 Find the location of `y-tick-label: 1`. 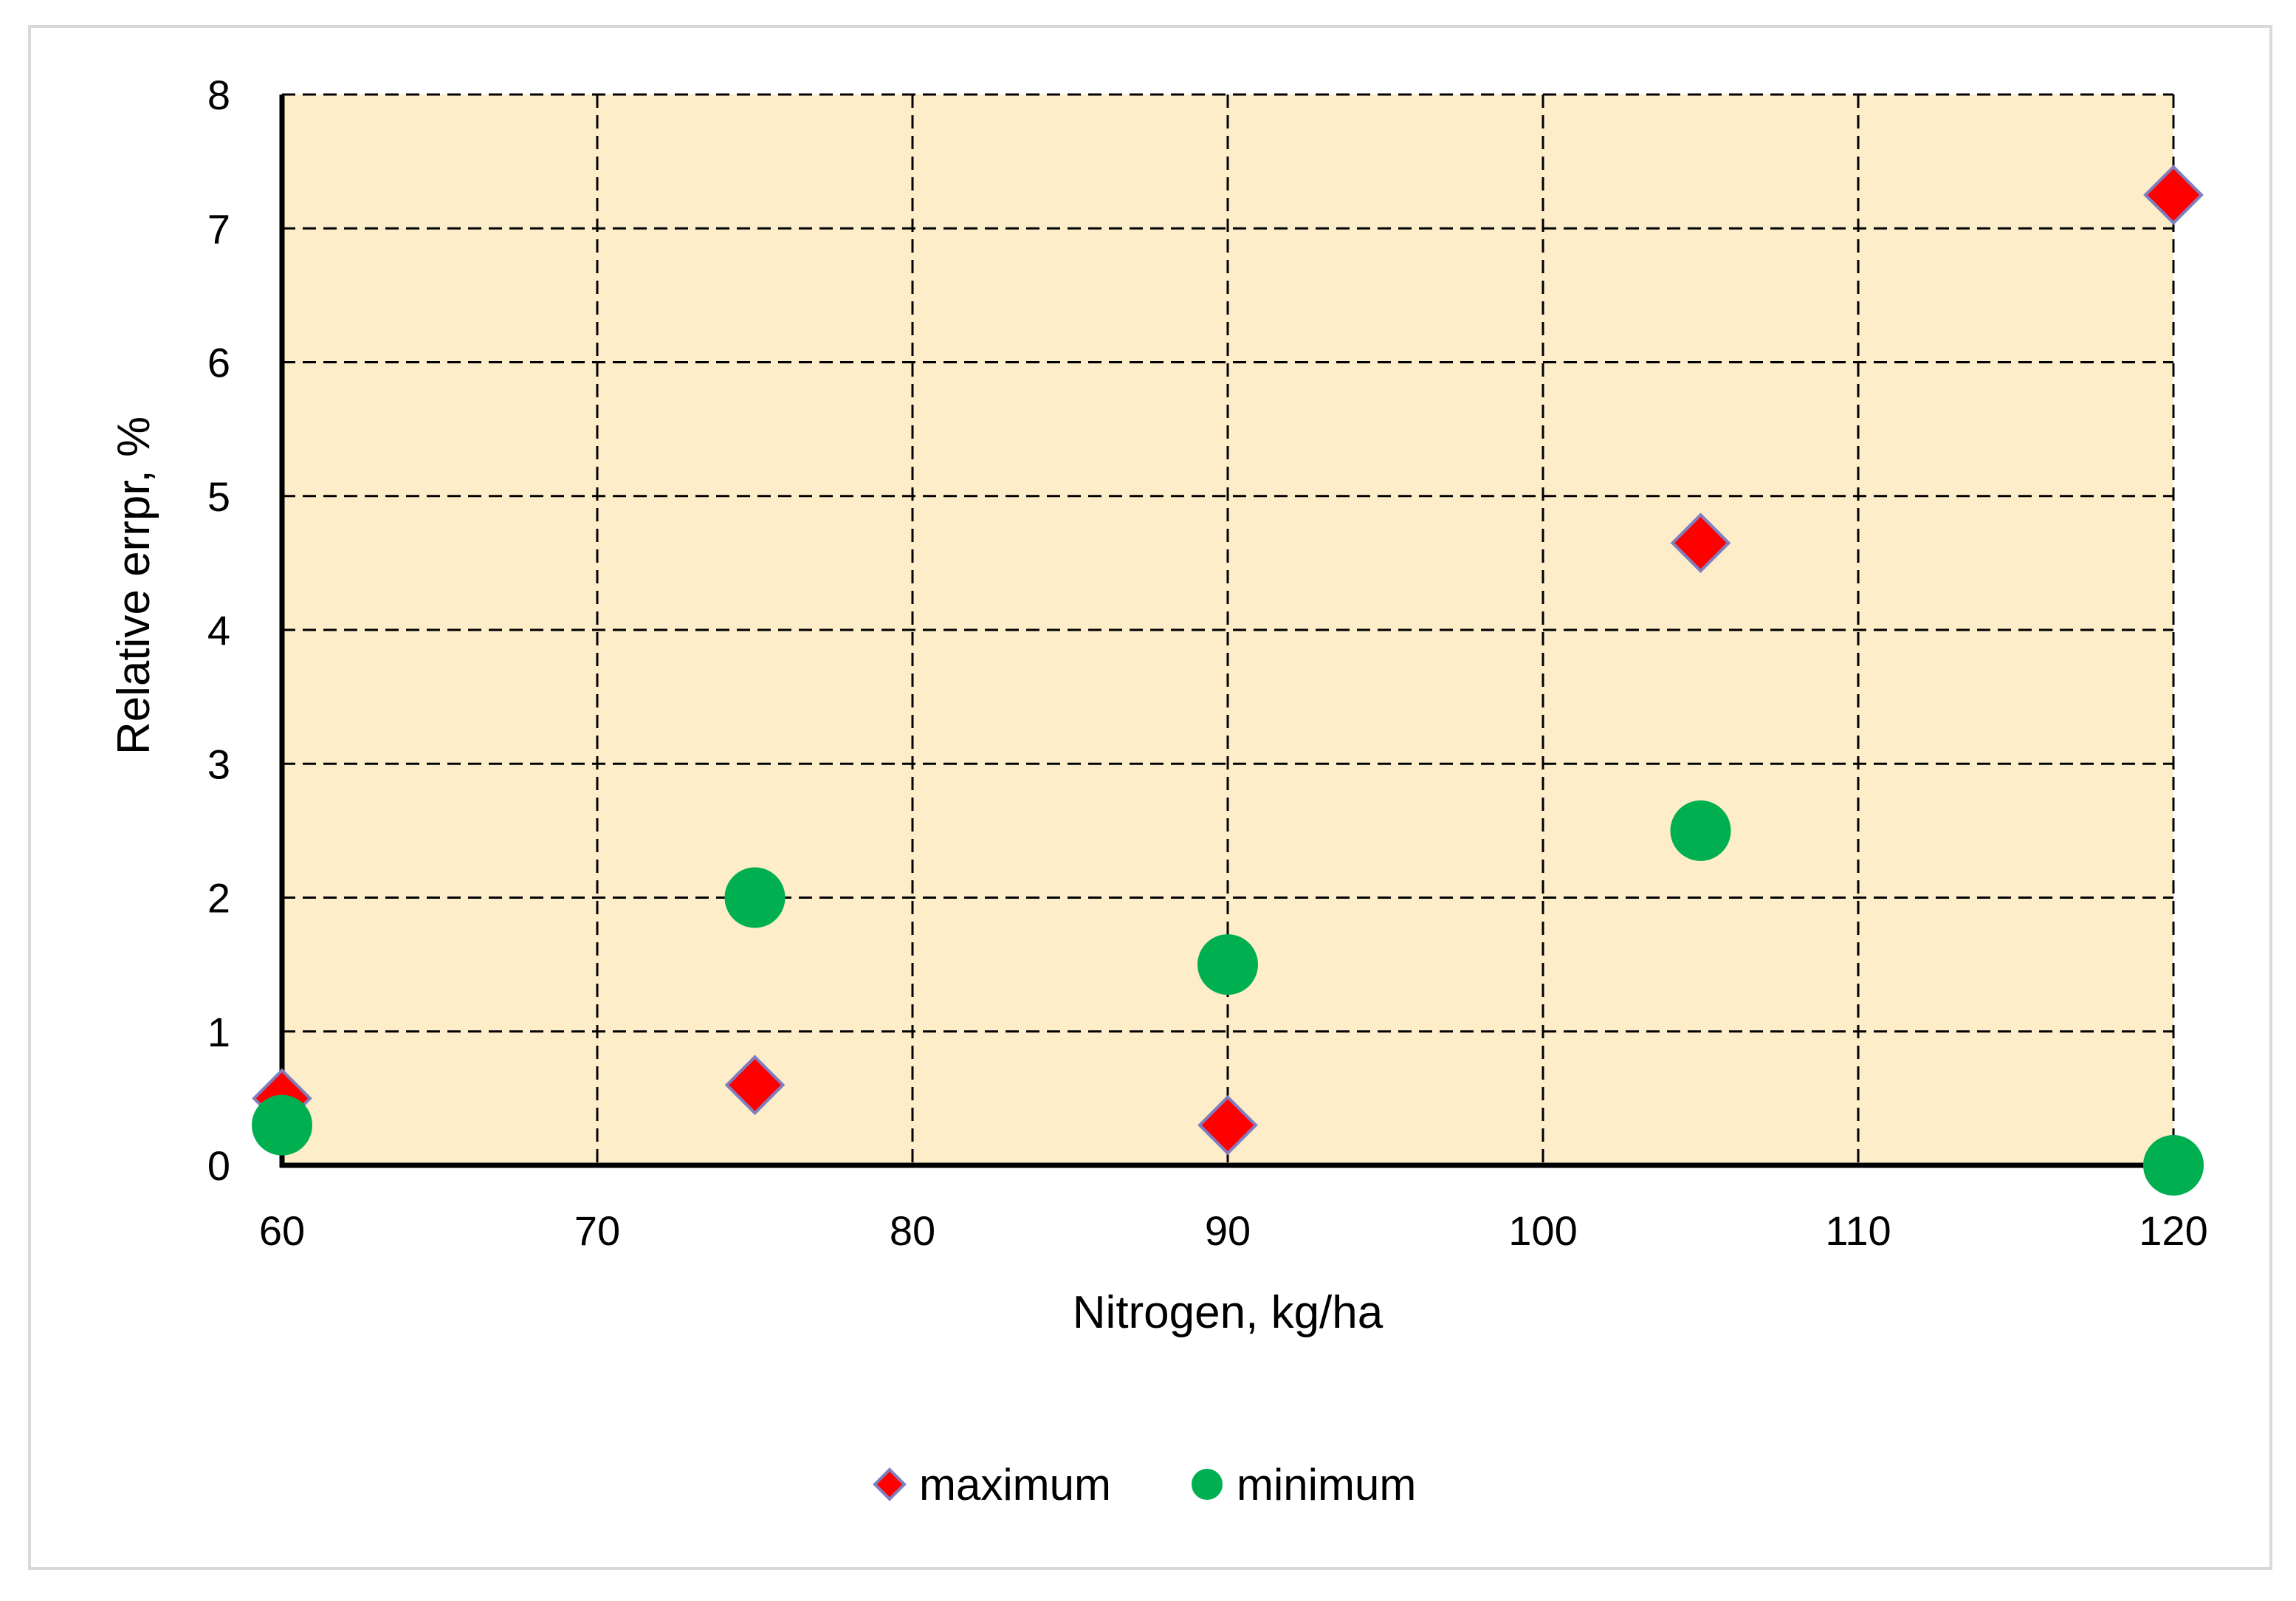

y-tick-label: 1 is located at coordinates (219, 1032).